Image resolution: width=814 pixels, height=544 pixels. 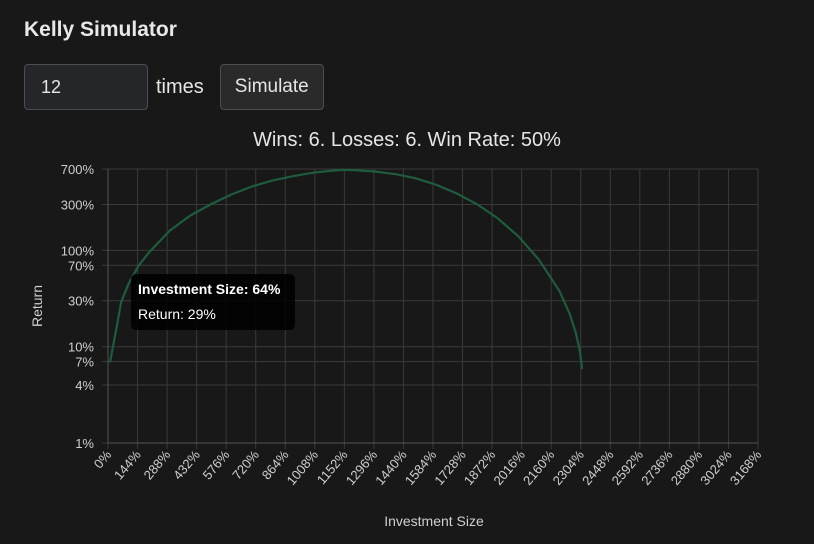 What do you see at coordinates (84, 362) in the screenshot?
I see `y-tick-label: 7%` at bounding box center [84, 362].